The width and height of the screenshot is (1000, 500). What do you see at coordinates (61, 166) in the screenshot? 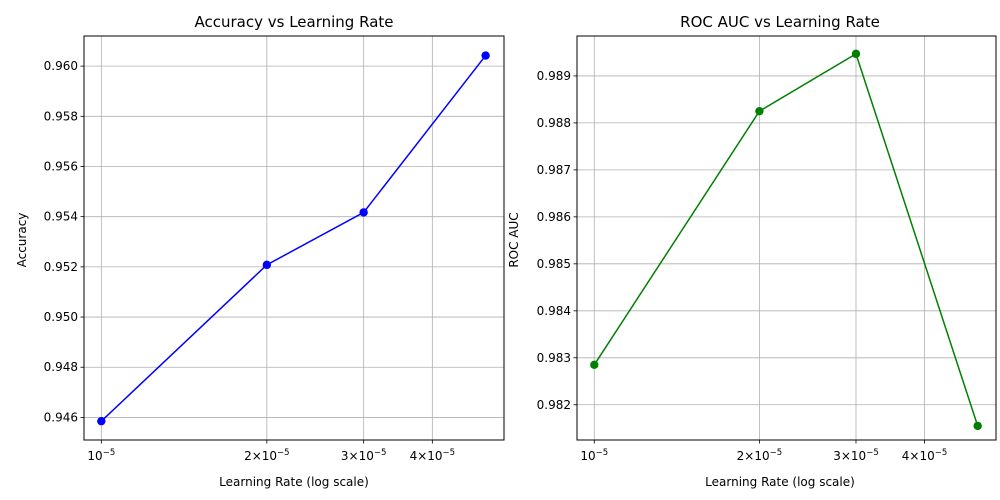
I see `y-tick-label: 0.956` at bounding box center [61, 166].